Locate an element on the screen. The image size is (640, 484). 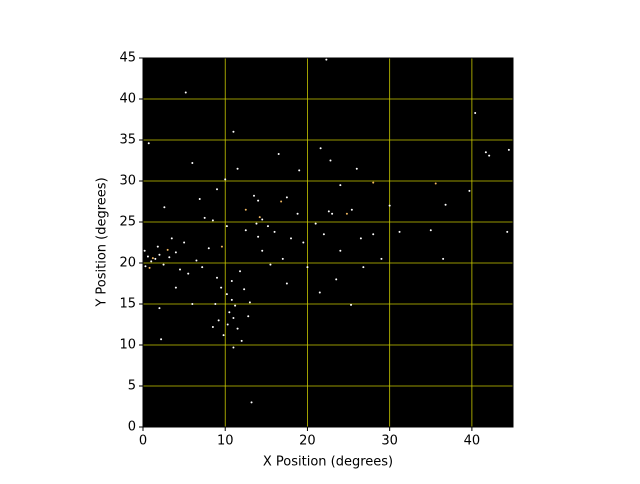
x-axis-label: X Position (degrees) is located at coordinates (328, 462).